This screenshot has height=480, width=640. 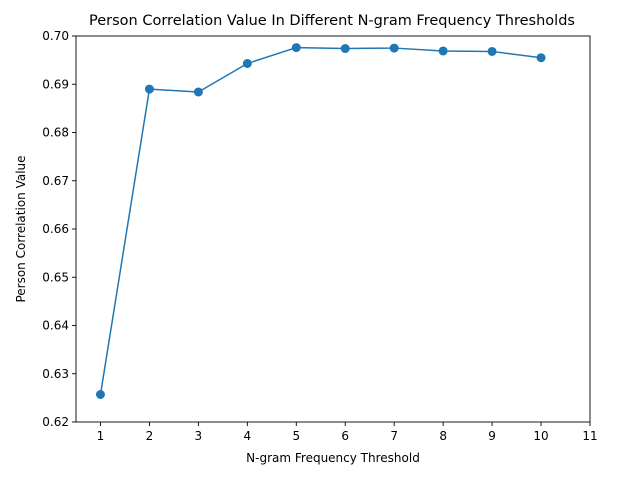 What do you see at coordinates (296, 436) in the screenshot?
I see `x-tick-label: 5` at bounding box center [296, 436].